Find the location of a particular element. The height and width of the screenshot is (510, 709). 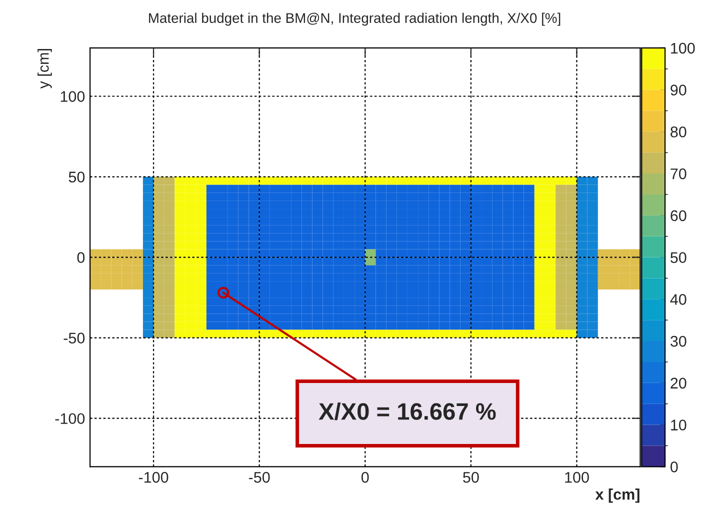

color-bar-label: 40 is located at coordinates (678, 299).